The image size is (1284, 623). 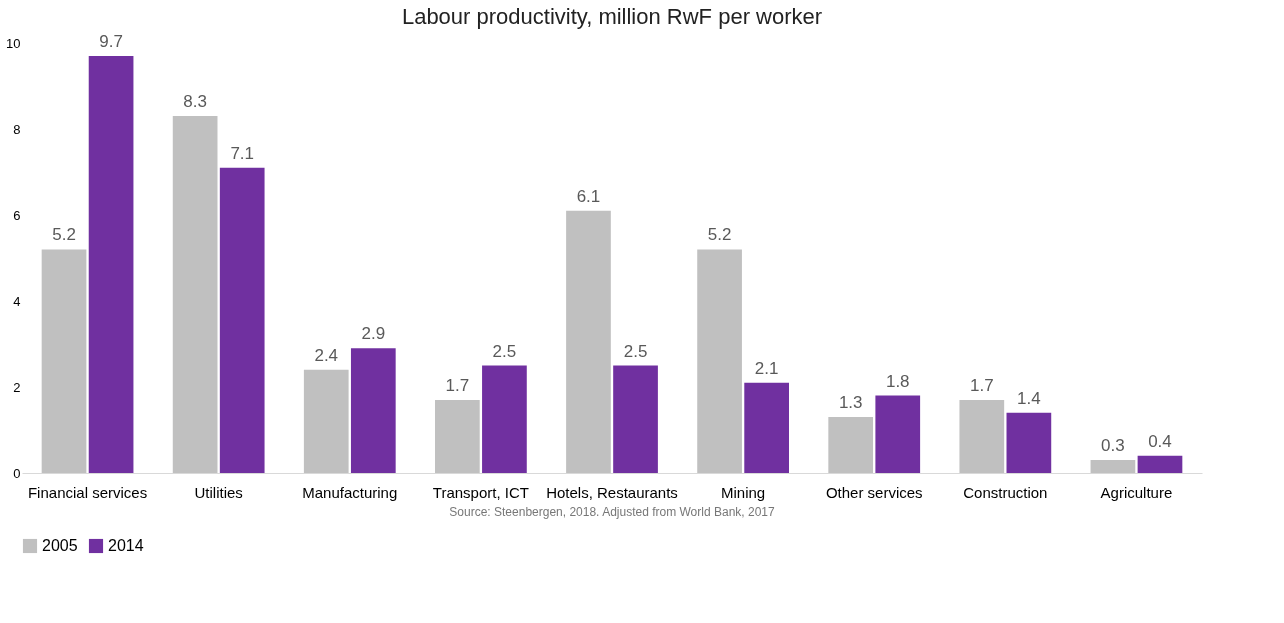 What do you see at coordinates (13, 43) in the screenshot?
I see `y-tick-label: 10` at bounding box center [13, 43].